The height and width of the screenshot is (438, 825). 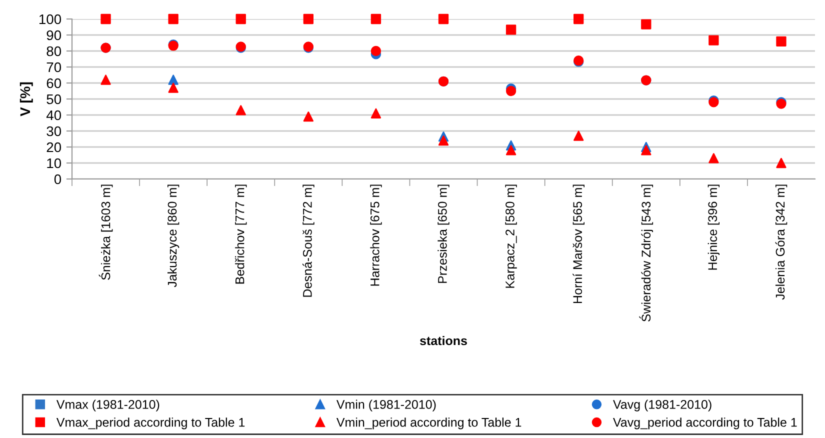 I want to click on legend-label: Vavg (1981-2010), so click(x=662, y=406).